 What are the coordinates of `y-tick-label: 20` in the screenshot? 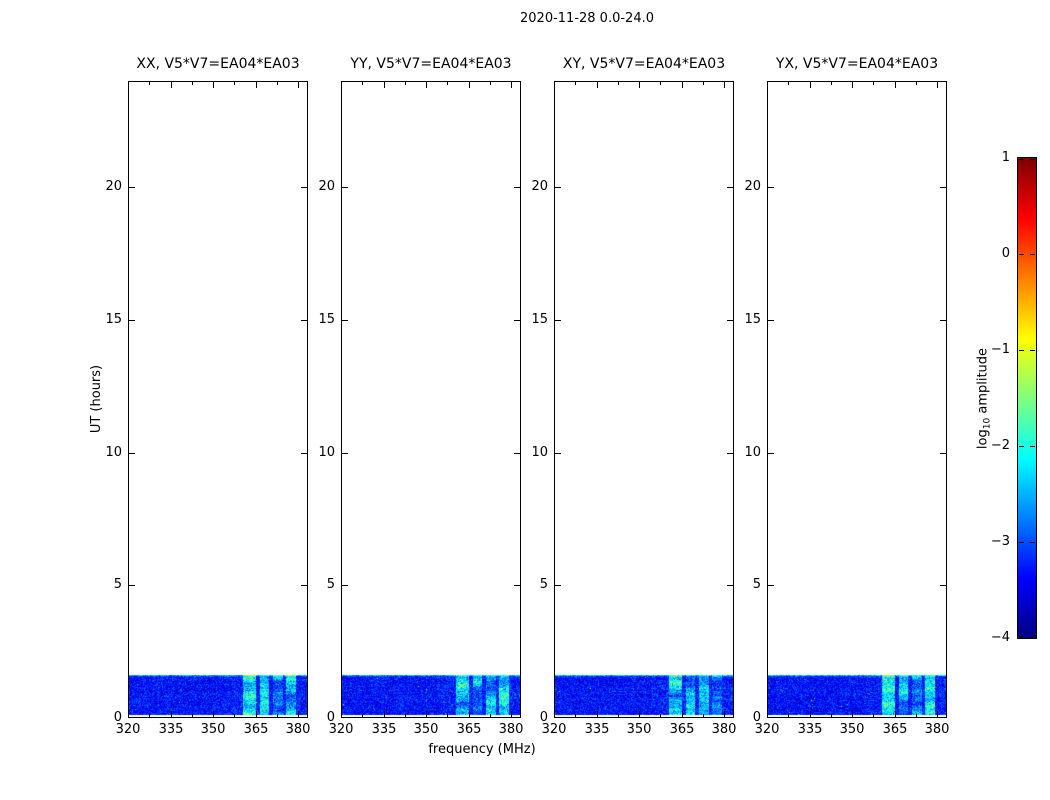 It's located at (752, 186).